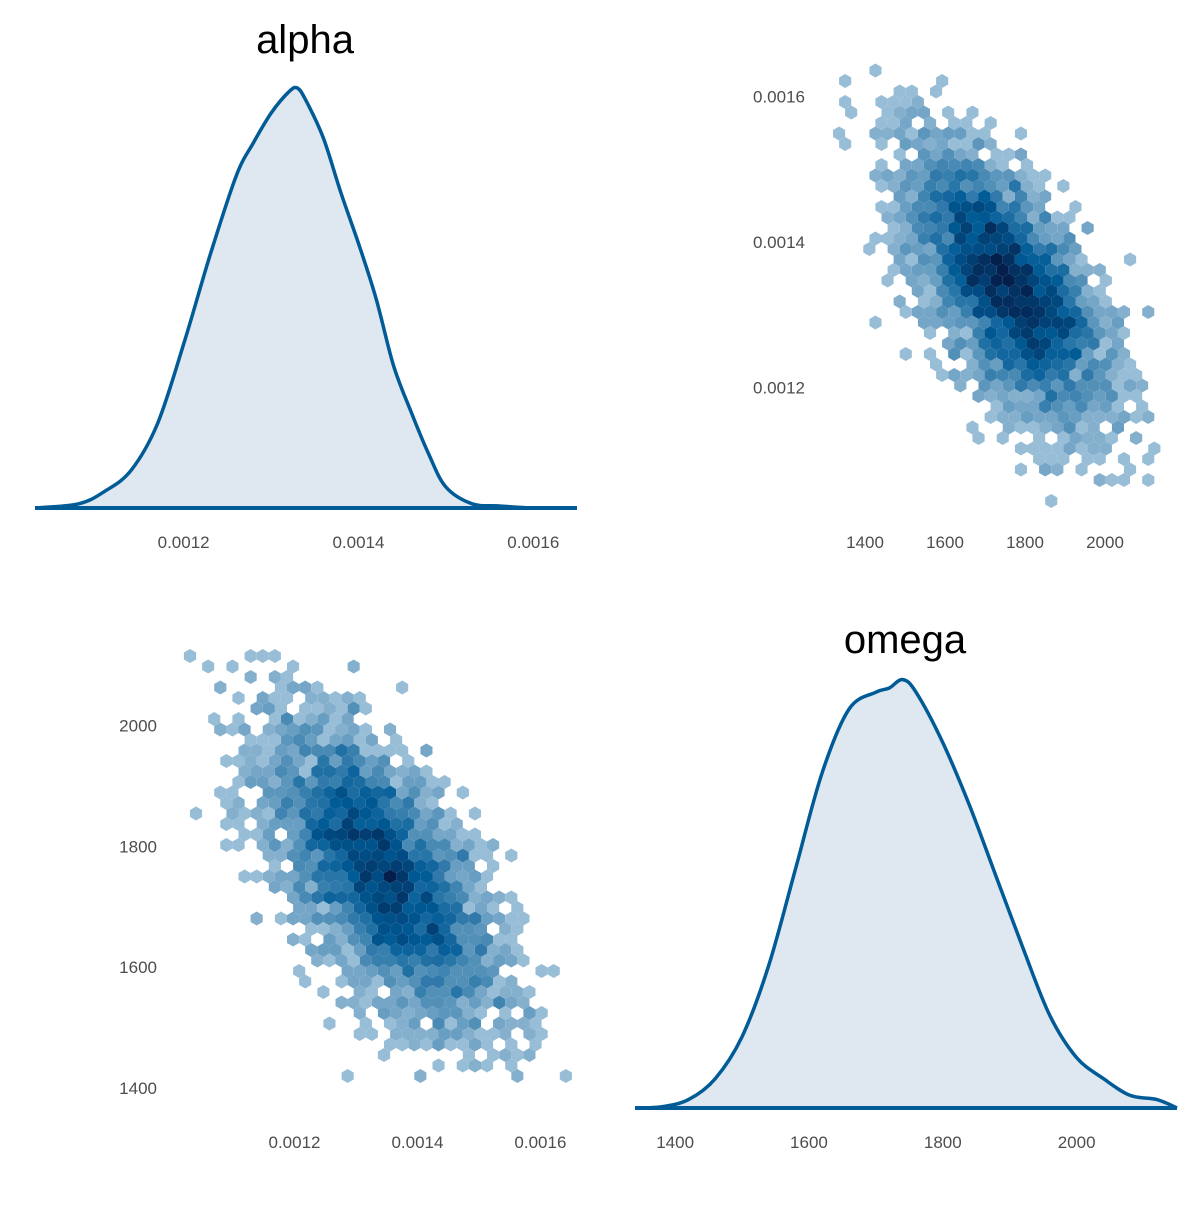  Describe the element at coordinates (779, 387) in the screenshot. I see `omega-vs-alpha-y-tick-label: 0.0012` at that location.